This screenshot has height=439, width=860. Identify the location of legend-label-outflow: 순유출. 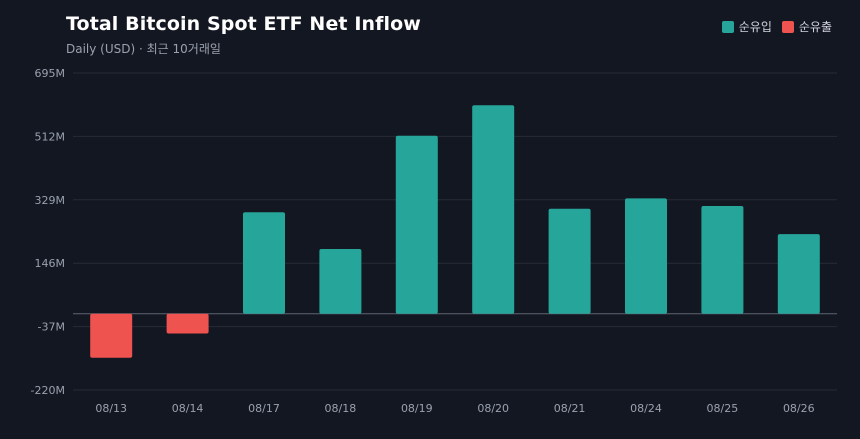
(815, 27).